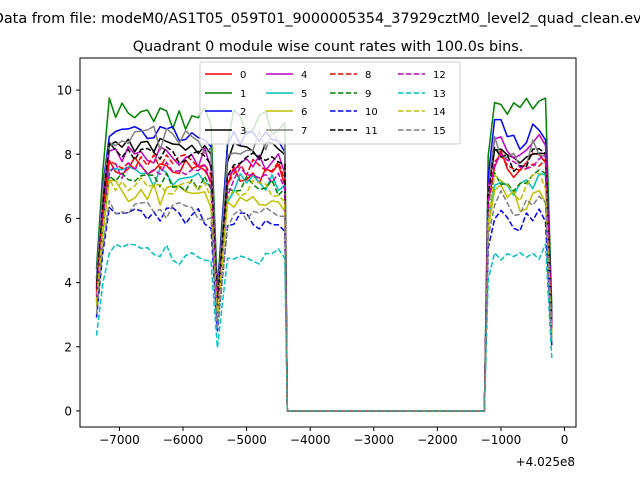 The image size is (640, 480). I want to click on y-tick-label: 10, so click(64, 91).